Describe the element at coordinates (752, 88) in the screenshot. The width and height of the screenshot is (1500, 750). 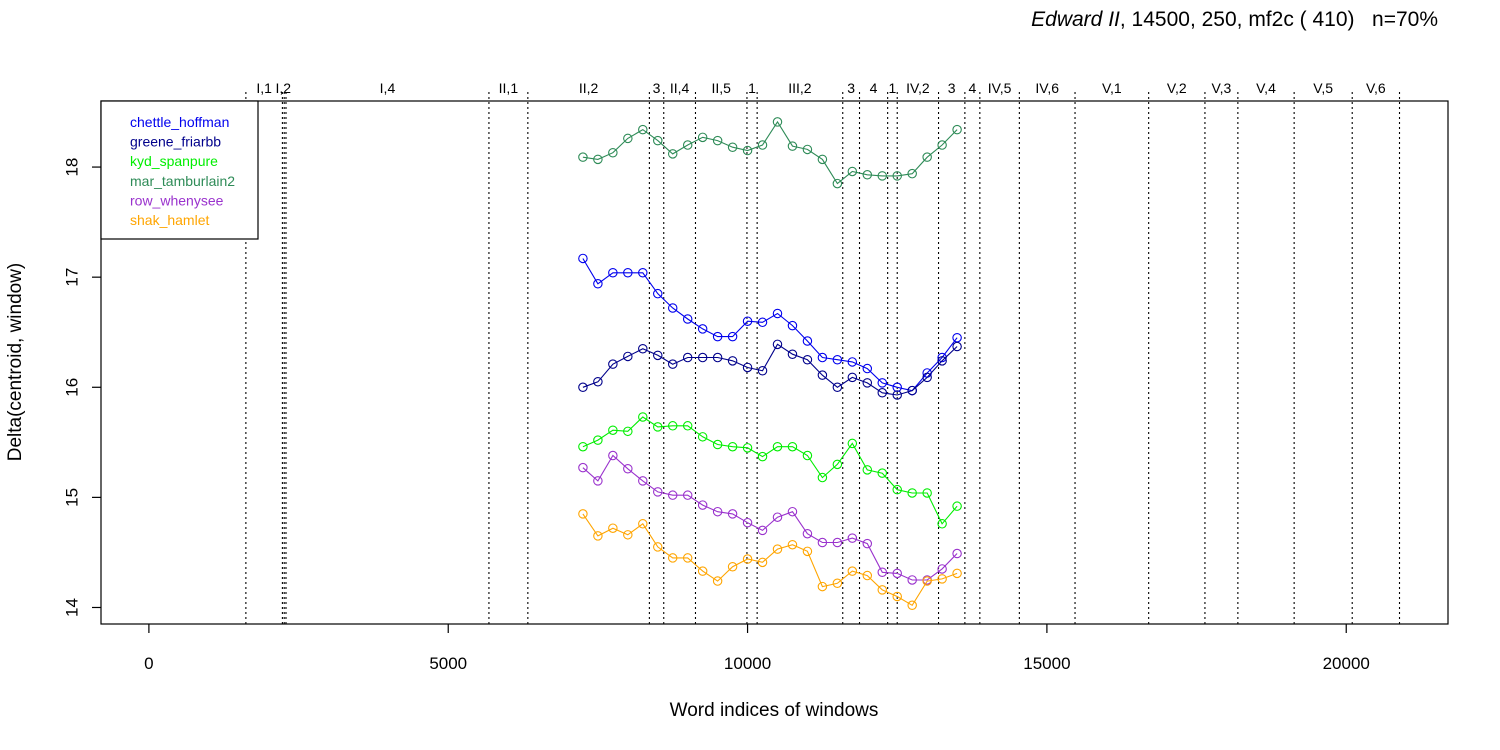
I see `scene-marker-label: 1` at that location.